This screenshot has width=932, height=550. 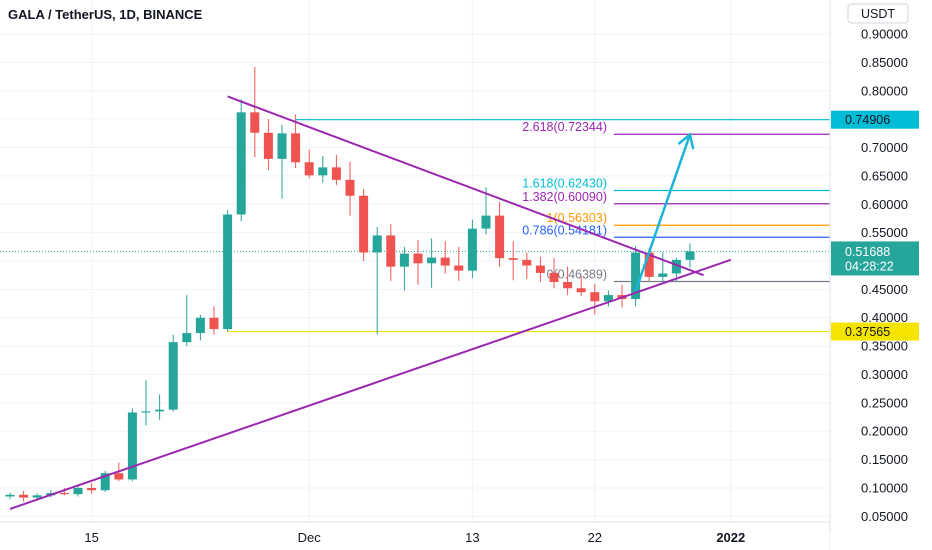 What do you see at coordinates (91, 537) in the screenshot?
I see `x-tick-label: 15` at bounding box center [91, 537].